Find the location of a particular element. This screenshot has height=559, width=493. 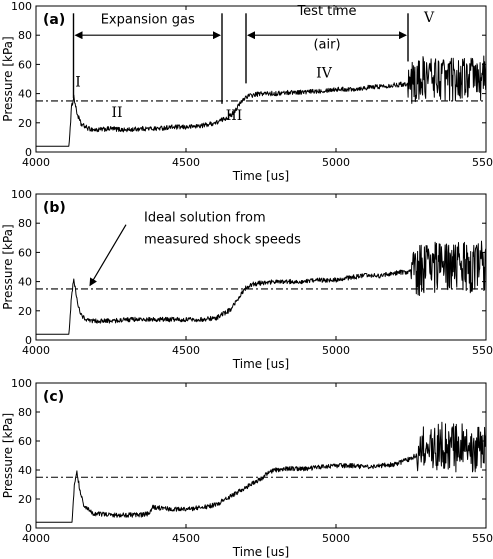

ideal-solution-label-2: measured shock speeds is located at coordinates (222, 240).